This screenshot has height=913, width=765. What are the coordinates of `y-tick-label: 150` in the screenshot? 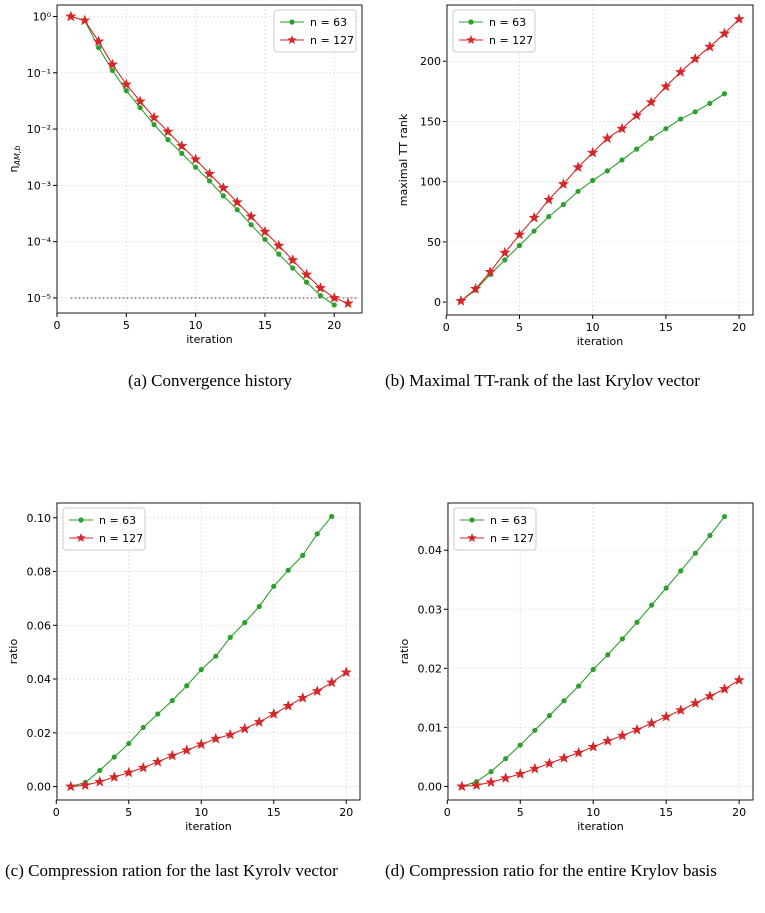 It's located at (430, 121).